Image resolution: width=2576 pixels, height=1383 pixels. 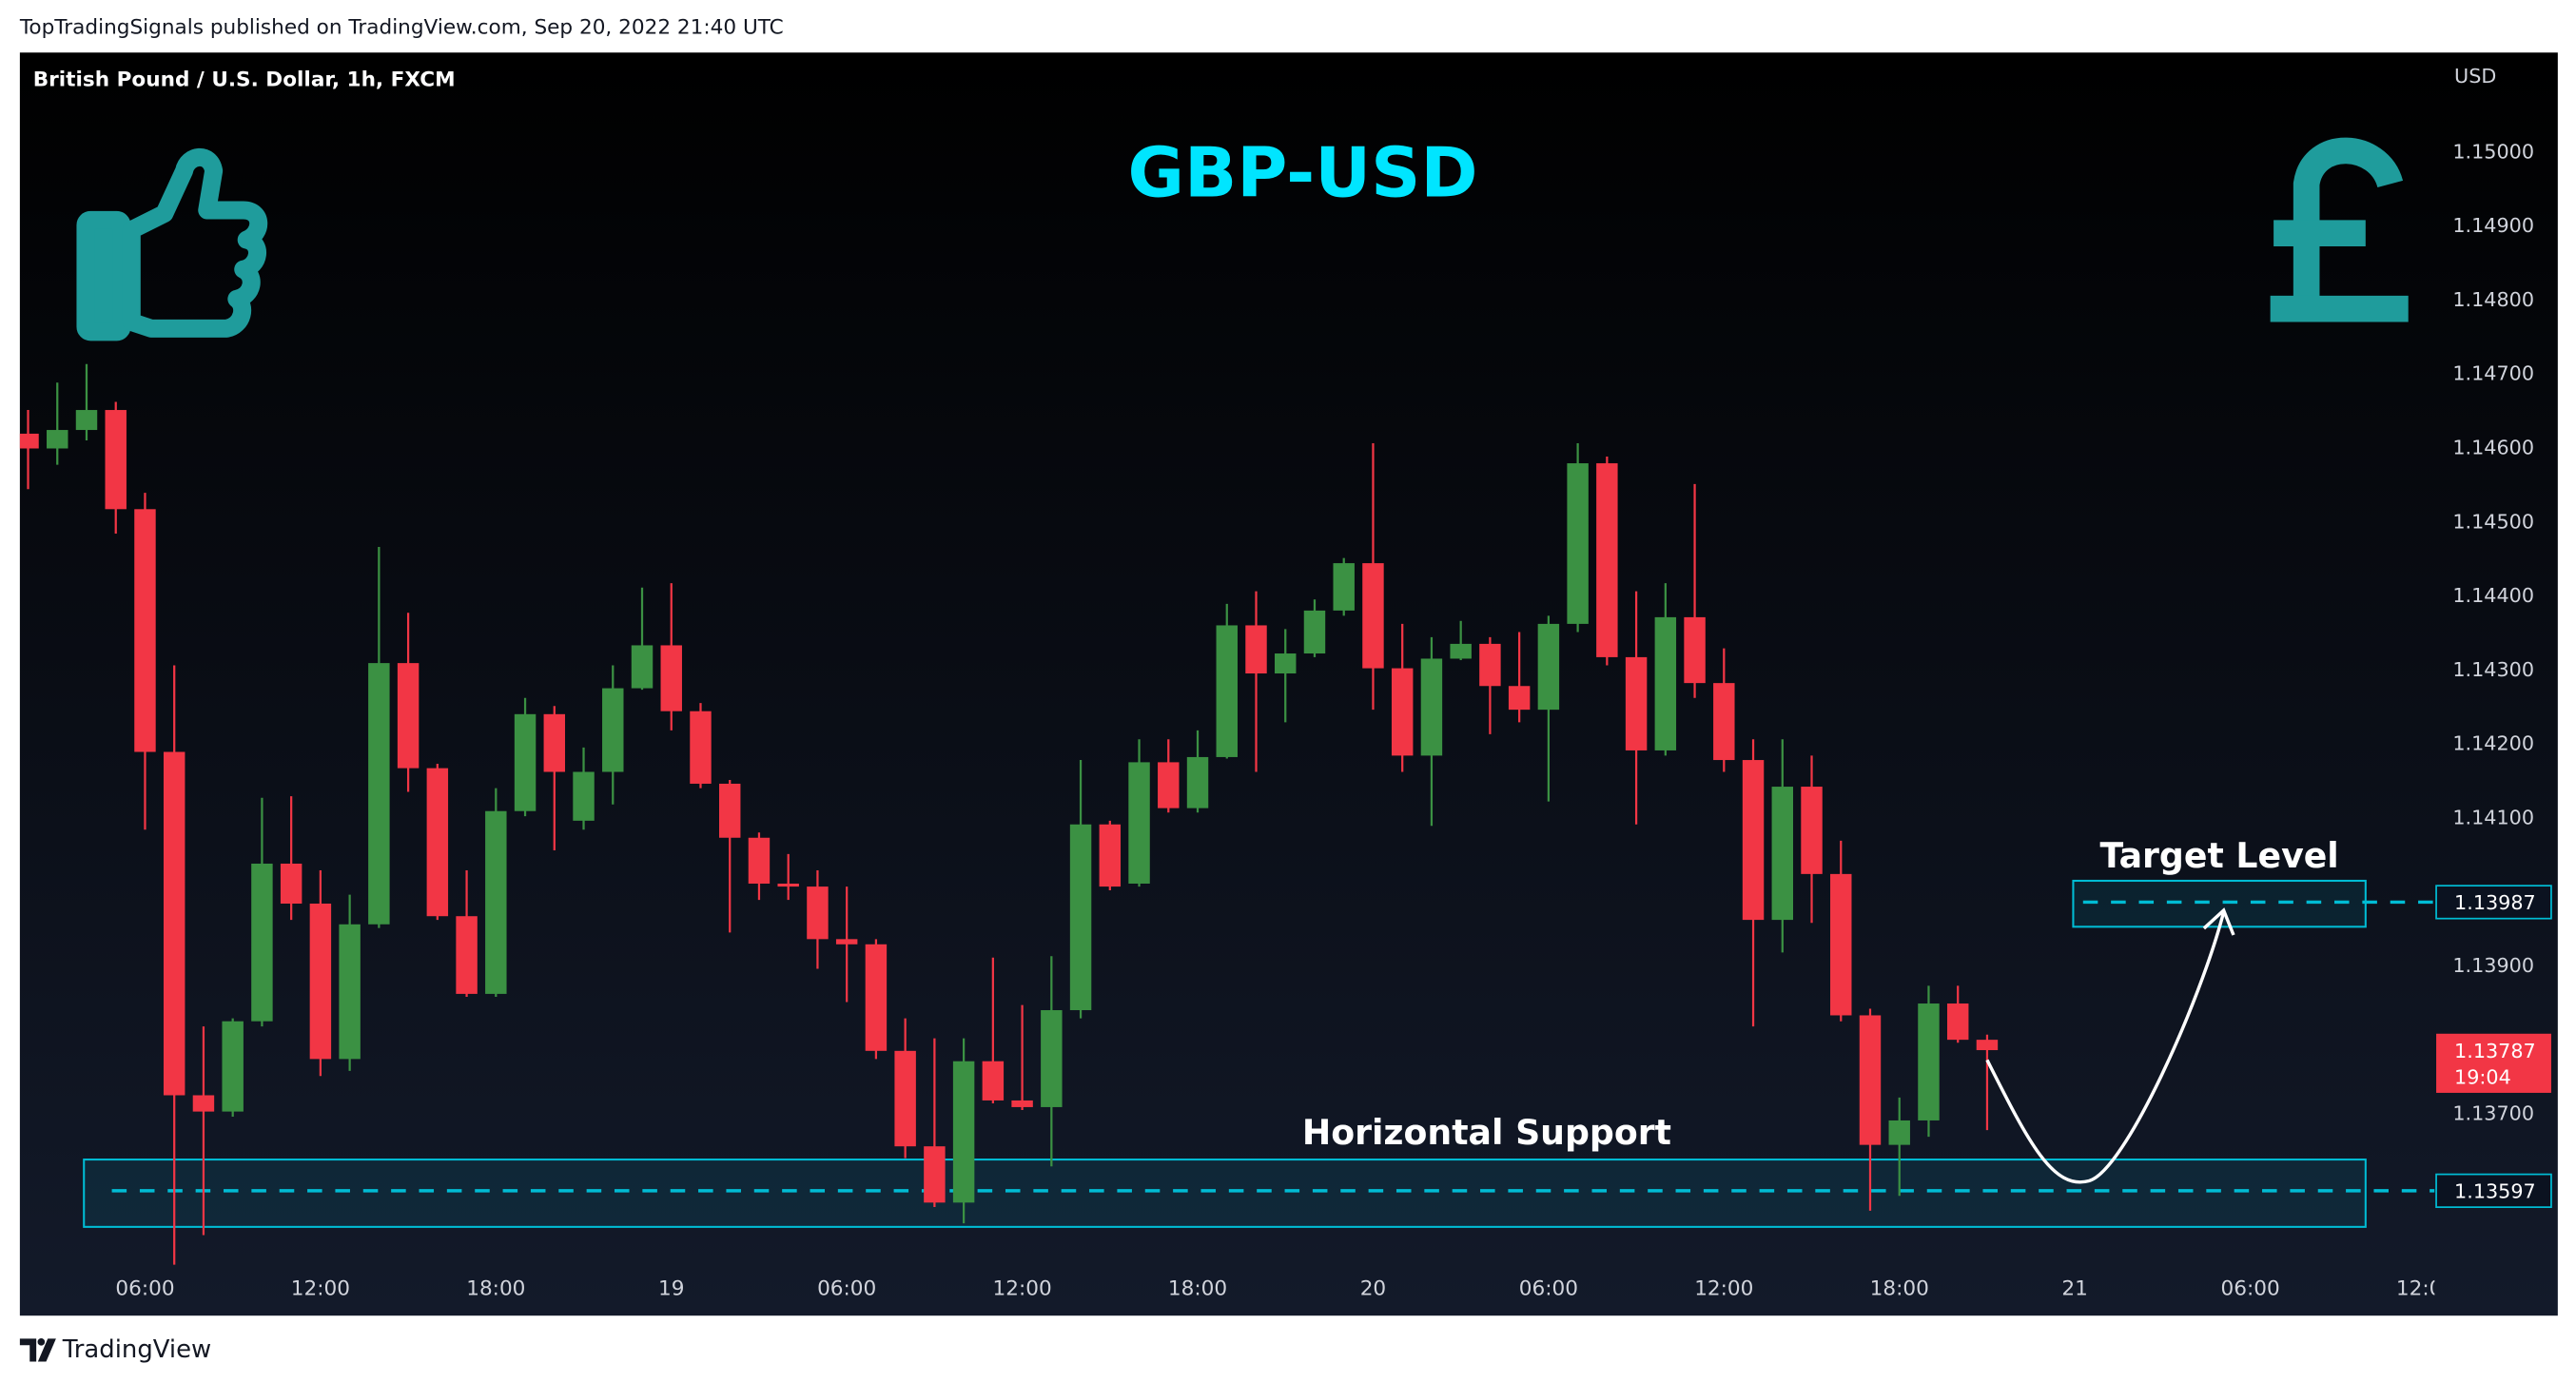 I want to click on y-tick-label: 1.15000, so click(x=2493, y=151).